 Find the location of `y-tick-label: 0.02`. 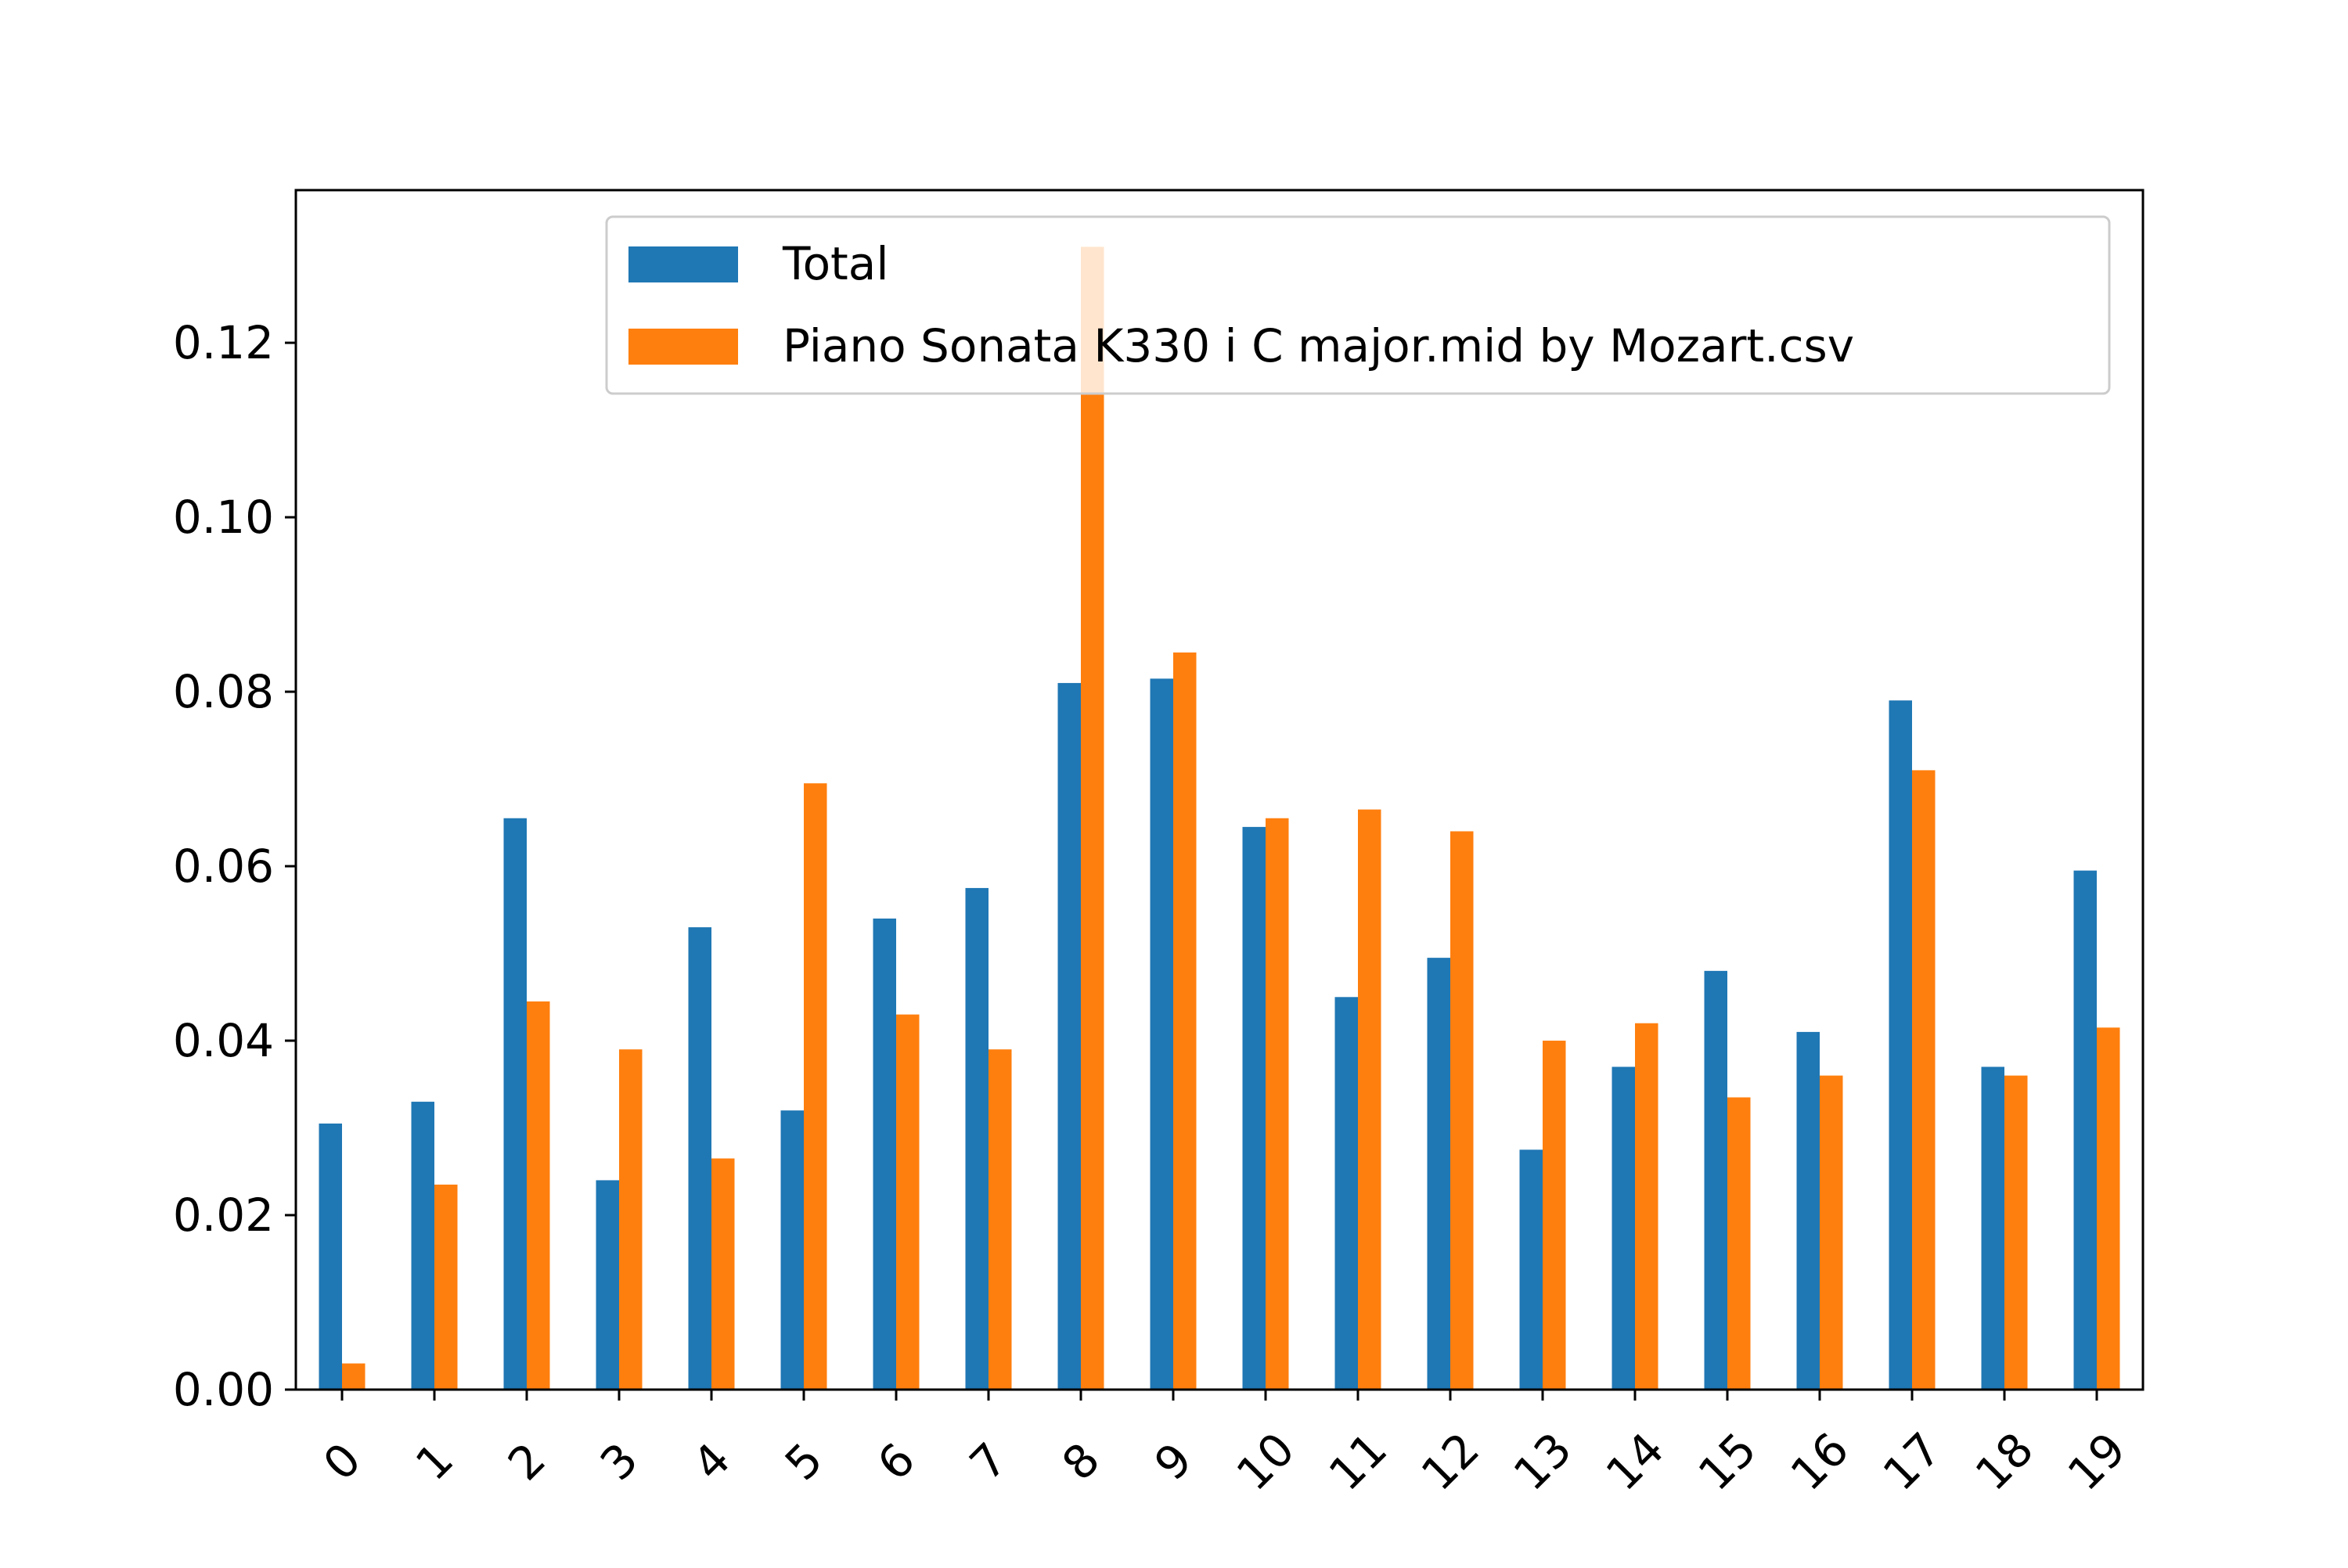

y-tick-label: 0.02 is located at coordinates (223, 1215).